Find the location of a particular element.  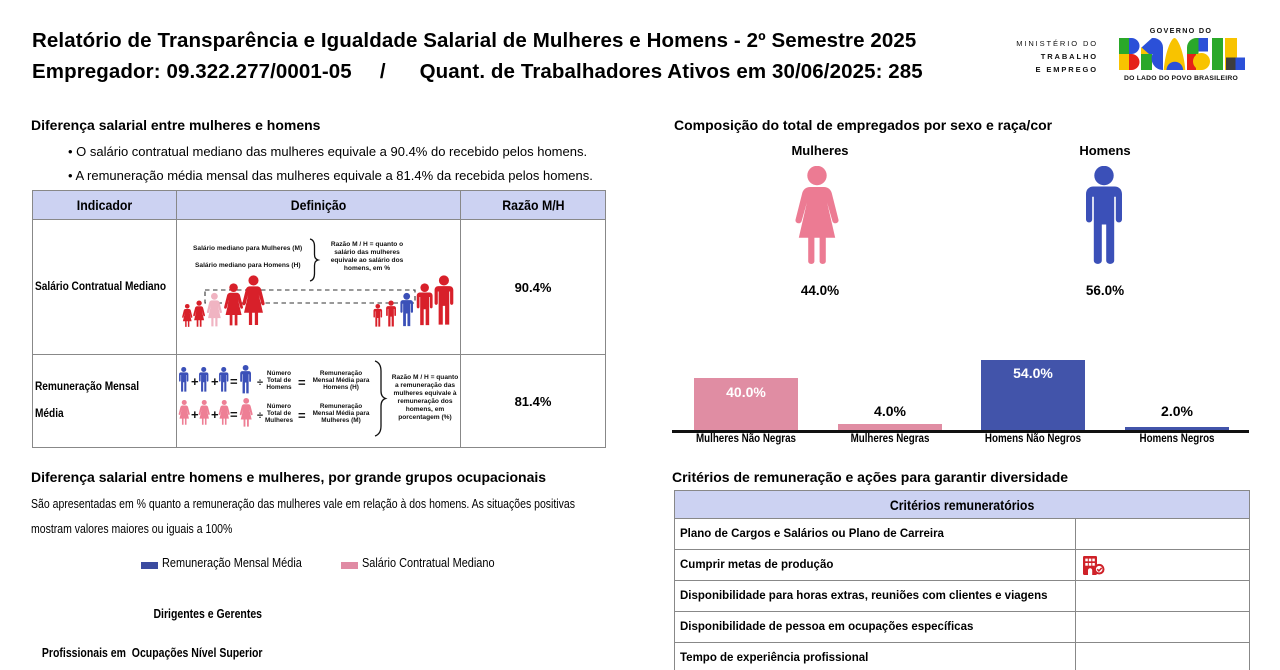

svg-text: Mulheres is located at coordinates (279, 420).